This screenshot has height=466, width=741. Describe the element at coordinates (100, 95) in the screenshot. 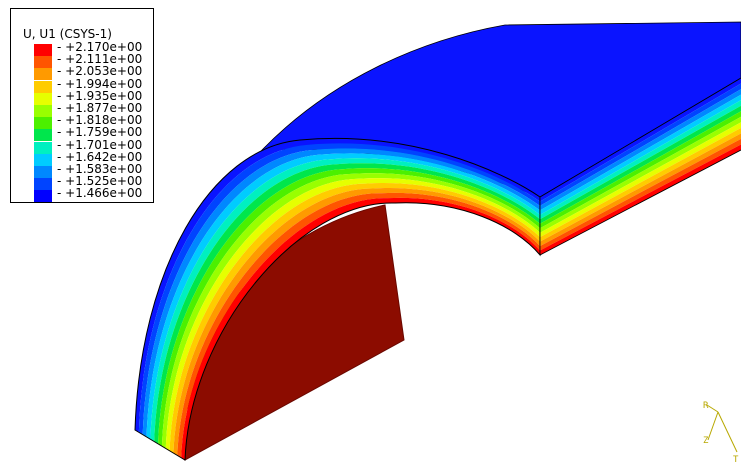

I see `legend-value: - +1.935e+00` at that location.